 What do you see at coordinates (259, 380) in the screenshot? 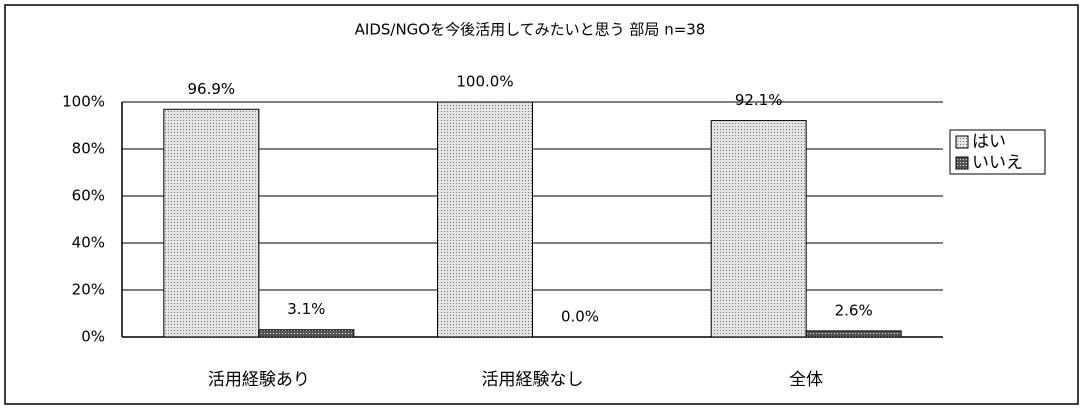
I see `x-tick-label: 活用経験あり` at bounding box center [259, 380].